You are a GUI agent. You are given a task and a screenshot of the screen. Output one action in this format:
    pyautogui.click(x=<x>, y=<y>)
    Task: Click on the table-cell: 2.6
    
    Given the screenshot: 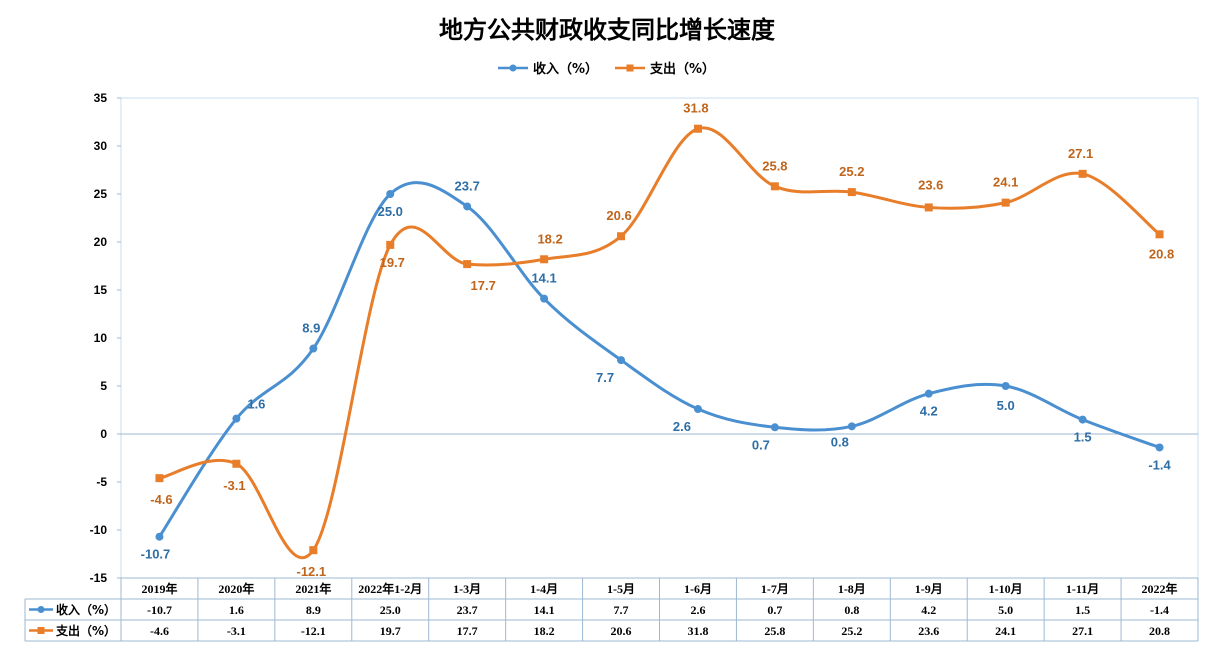 What is the action you would take?
    pyautogui.click(x=697, y=610)
    